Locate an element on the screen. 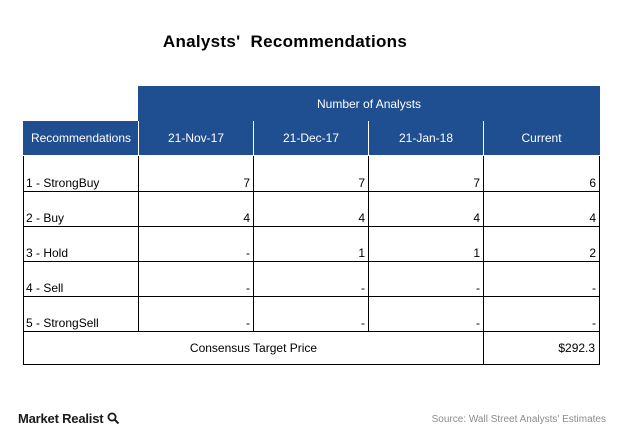 This screenshot has width=620, height=443. column-header-2: 21-Jan-18 is located at coordinates (426, 138).